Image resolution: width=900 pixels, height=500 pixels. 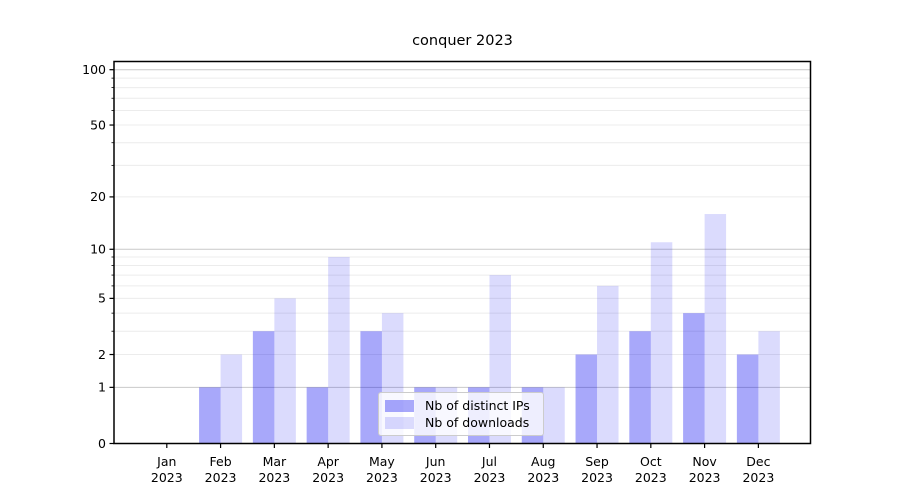 What do you see at coordinates (399, 405) in the screenshot?
I see `legend-swatch-distinct-ips` at bounding box center [399, 405].